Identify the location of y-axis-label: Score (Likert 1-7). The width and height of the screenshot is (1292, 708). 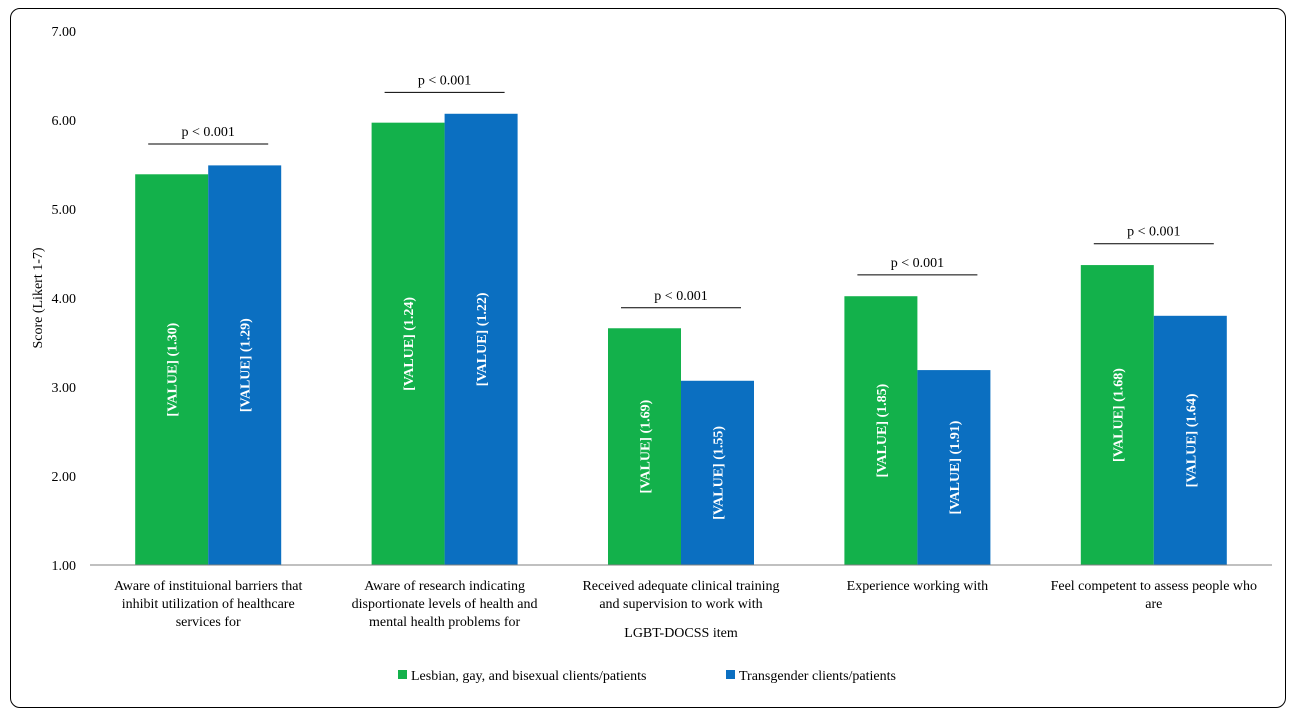
(38, 297).